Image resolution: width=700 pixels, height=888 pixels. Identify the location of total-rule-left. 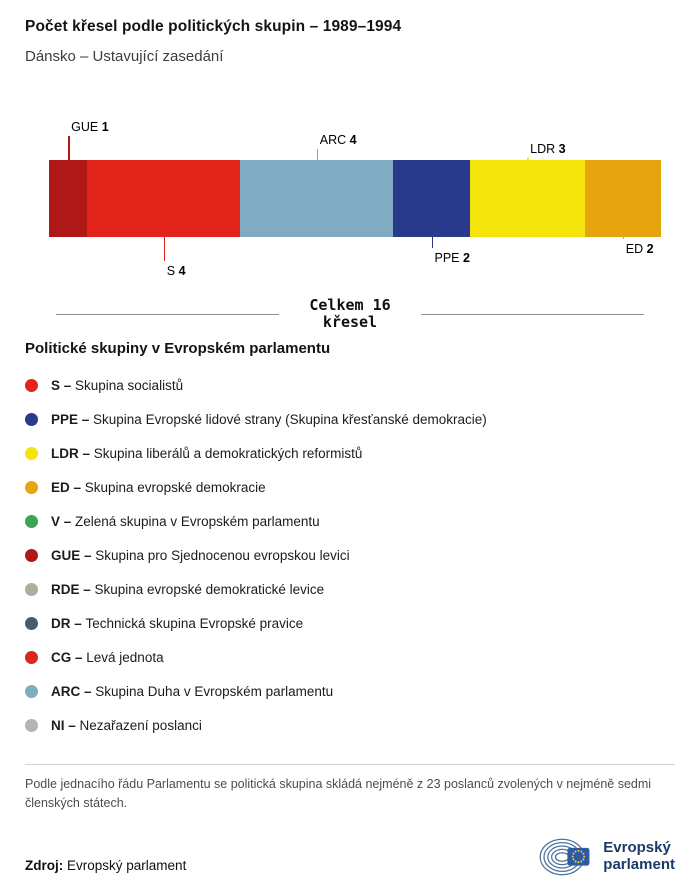
(168, 314).